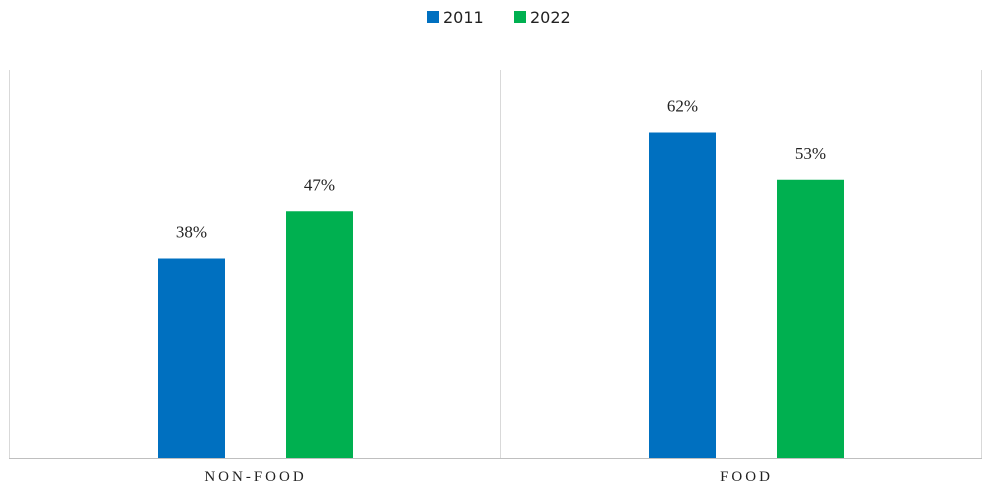  What do you see at coordinates (191, 232) in the screenshot?
I see `data-label-2011-0: 38%` at bounding box center [191, 232].